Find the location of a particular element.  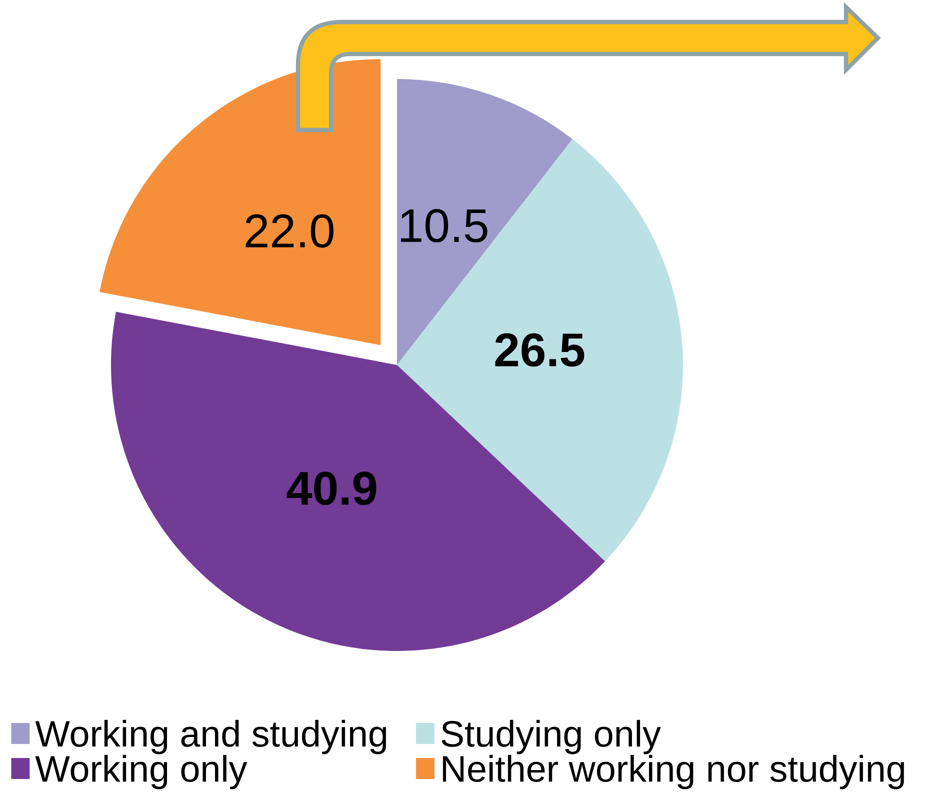

data-label: 10.5 is located at coordinates (444, 225).